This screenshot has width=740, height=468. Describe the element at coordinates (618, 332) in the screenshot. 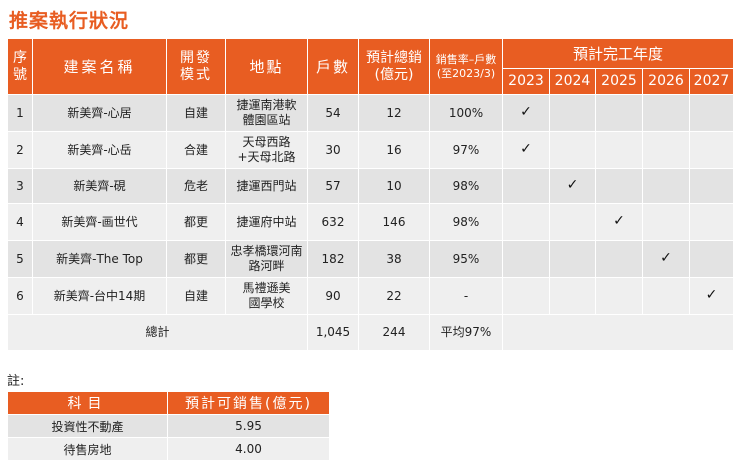

I see `total-empty` at that location.